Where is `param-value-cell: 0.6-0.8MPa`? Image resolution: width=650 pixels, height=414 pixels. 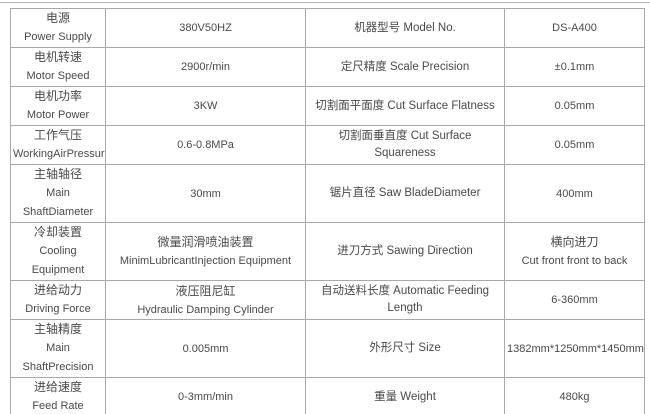
param-value-cell: 0.6-0.8MPa is located at coordinates (205, 145).